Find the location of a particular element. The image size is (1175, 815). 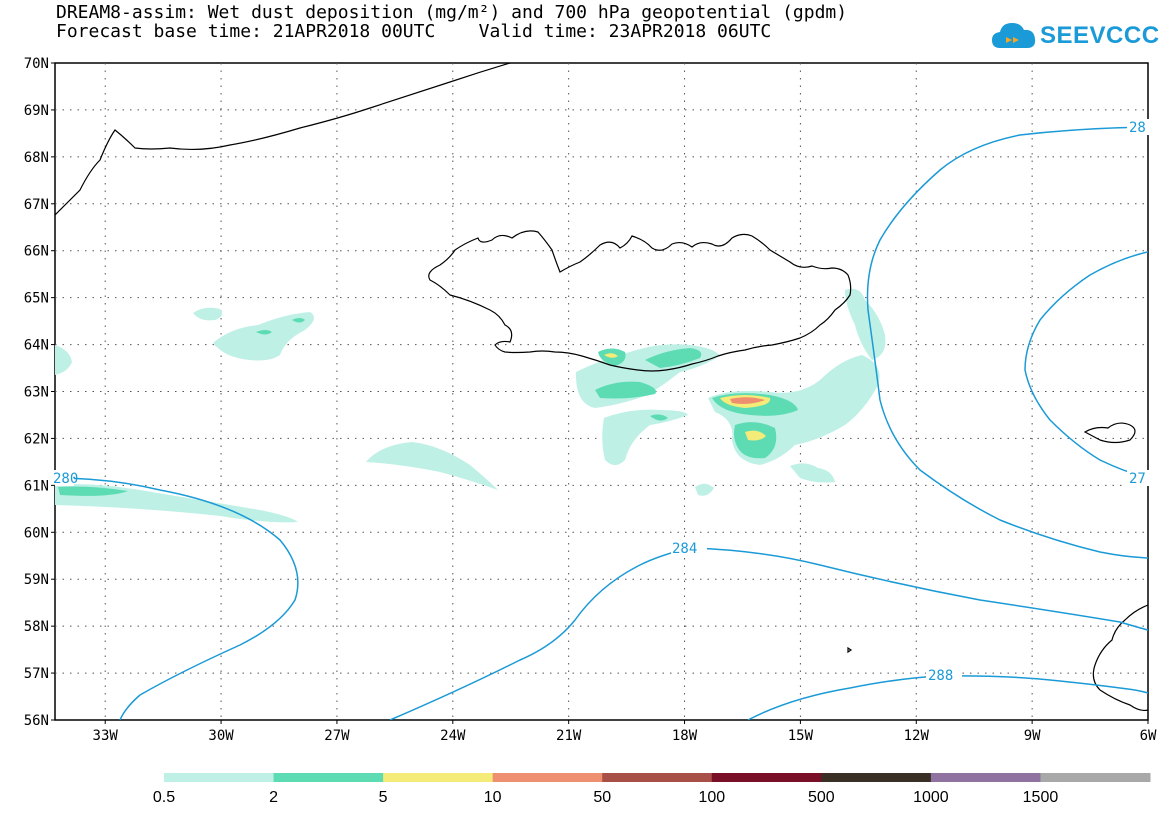

lat-tick-label: 70N is located at coordinates (36, 64).